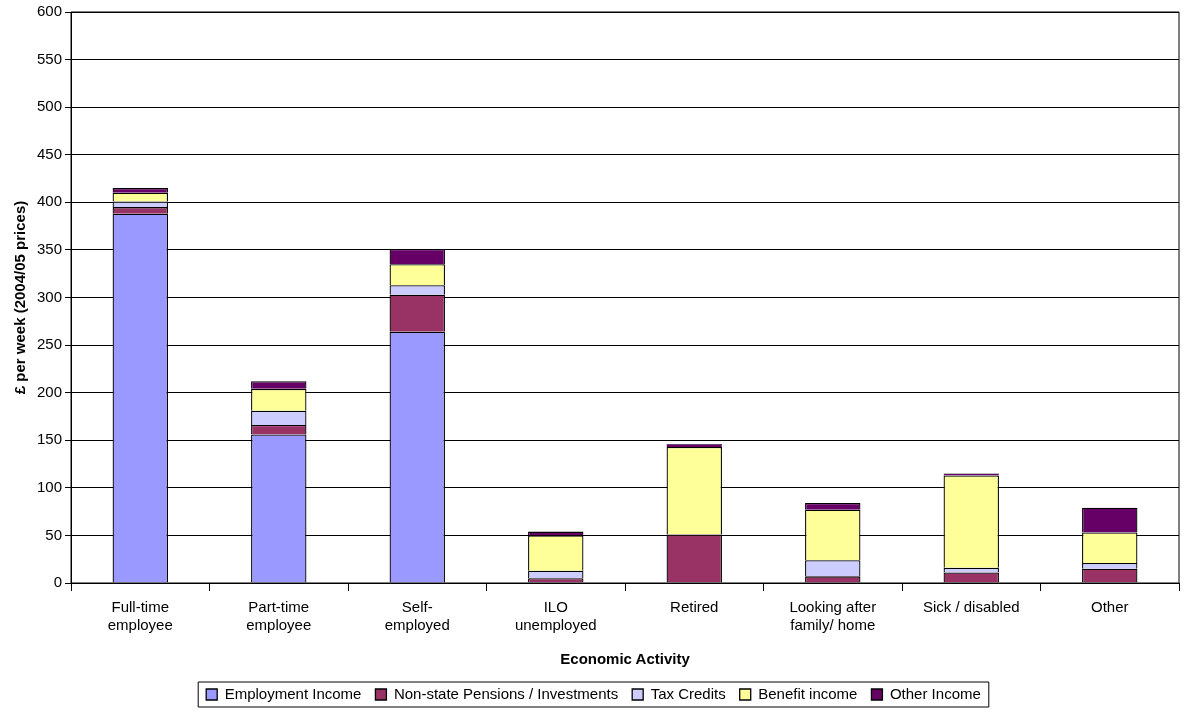 This screenshot has width=1189, height=724. I want to click on y-tick-label: 450, so click(50, 153).